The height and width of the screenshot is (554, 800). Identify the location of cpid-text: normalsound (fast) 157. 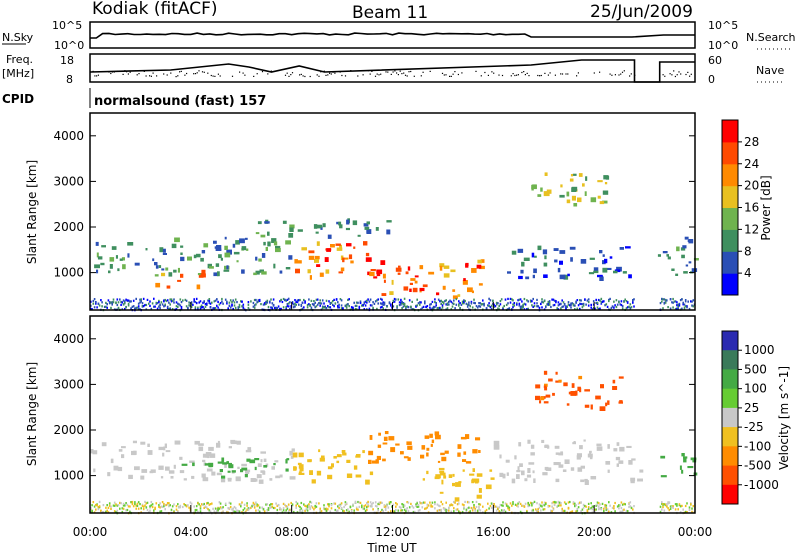
(180, 101).